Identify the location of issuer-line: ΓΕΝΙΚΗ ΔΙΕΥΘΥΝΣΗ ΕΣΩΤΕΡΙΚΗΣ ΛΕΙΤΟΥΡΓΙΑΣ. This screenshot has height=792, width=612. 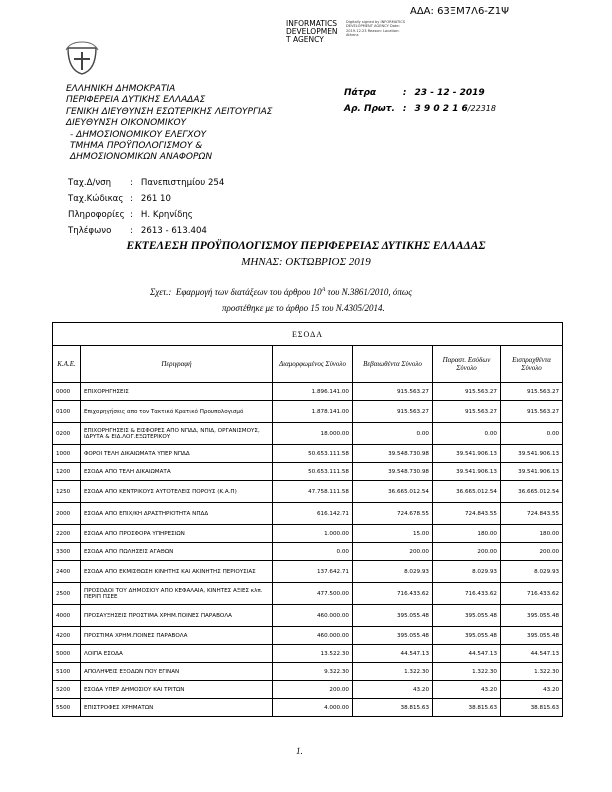
(169, 111).